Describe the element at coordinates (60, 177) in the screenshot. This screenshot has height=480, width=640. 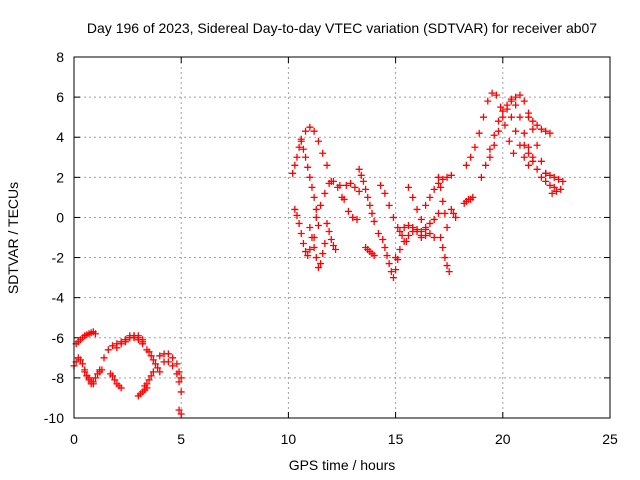
I see `y-tick-label: 2` at that location.